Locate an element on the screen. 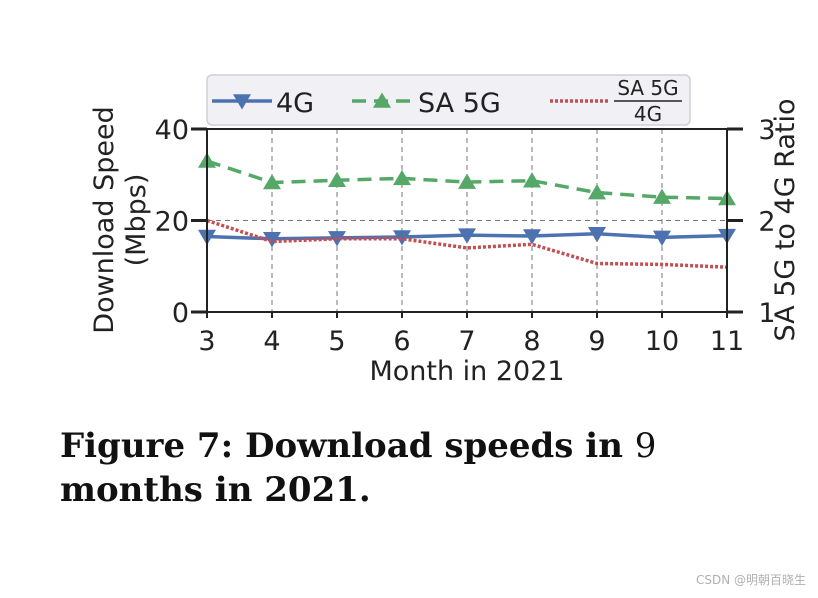  legend-label-4g: 4G is located at coordinates (295, 103).